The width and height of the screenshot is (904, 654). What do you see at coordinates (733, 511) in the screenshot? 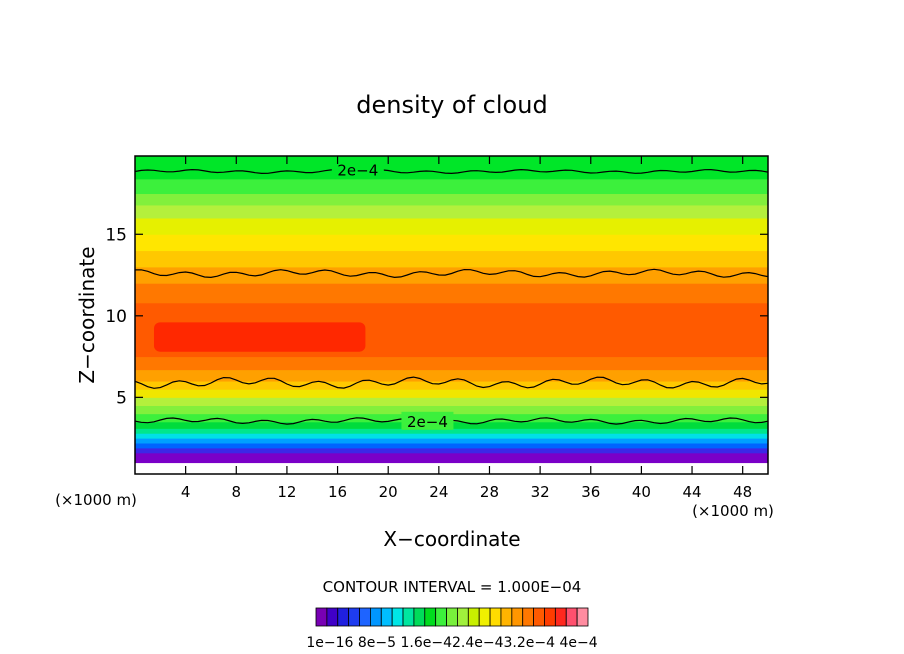
I see `x-unit-right: (×1000 m)` at bounding box center [733, 511].